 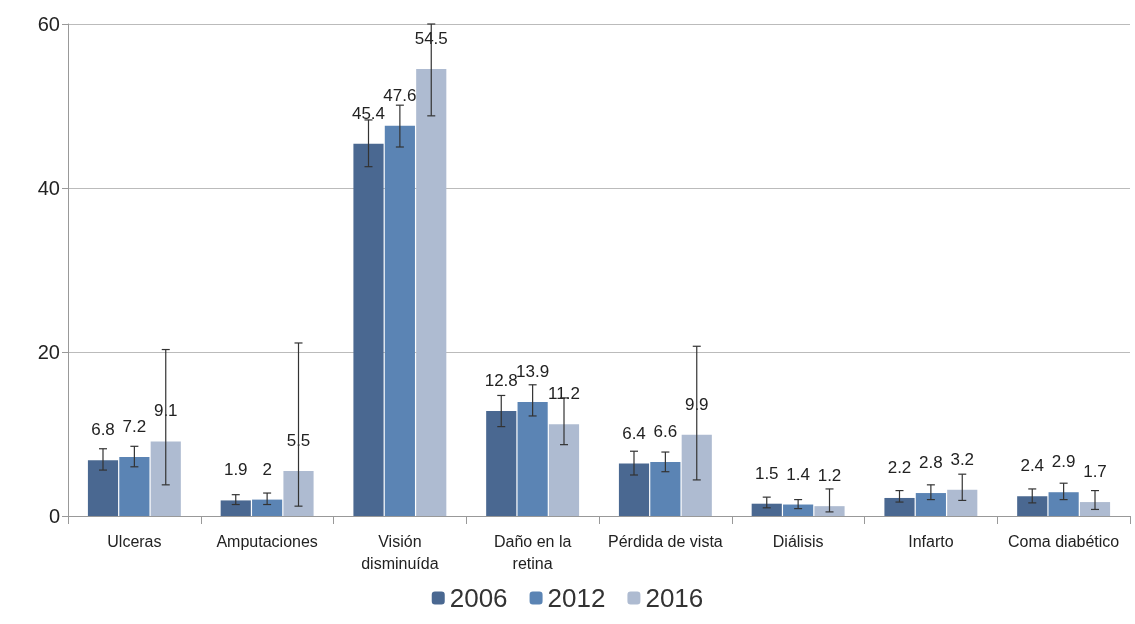 What do you see at coordinates (931, 463) in the screenshot?
I see `data-label: 2.8` at bounding box center [931, 463].